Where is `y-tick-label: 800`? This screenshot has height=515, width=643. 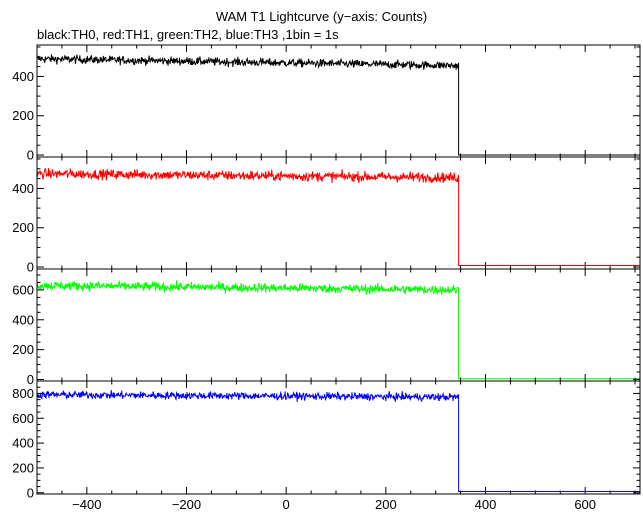
y-tick-label: 800 is located at coordinates (23, 393).